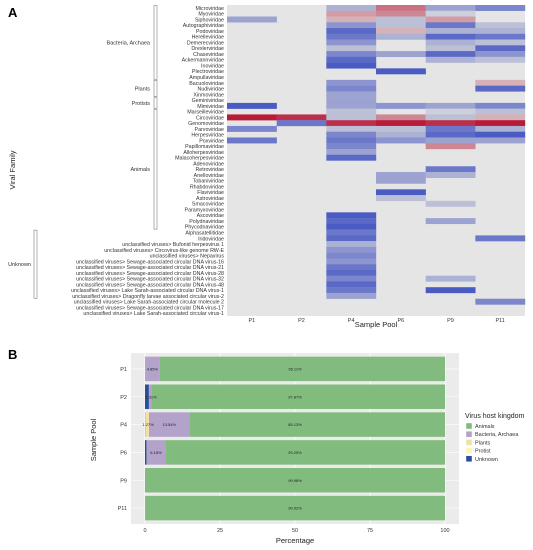 This screenshot has height=550, width=533. Describe the element at coordinates (187, 257) in the screenshot. I see `heatmap-row-label: unclassified viruses> Nepavirus` at that location.